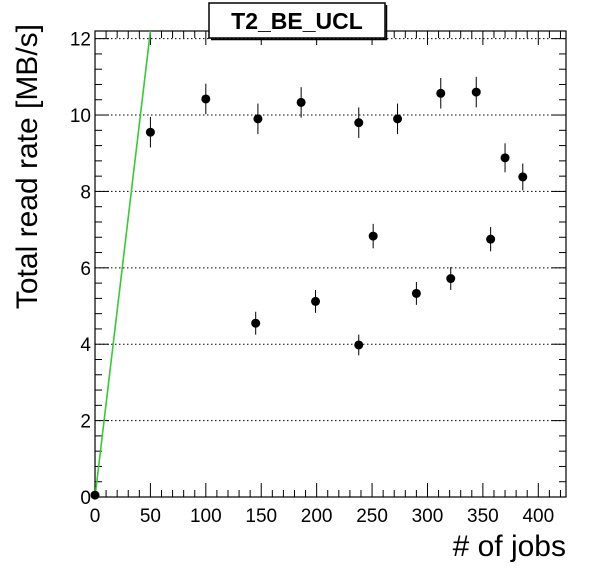  I want to click on x-tick-label: 350, so click(483, 516).